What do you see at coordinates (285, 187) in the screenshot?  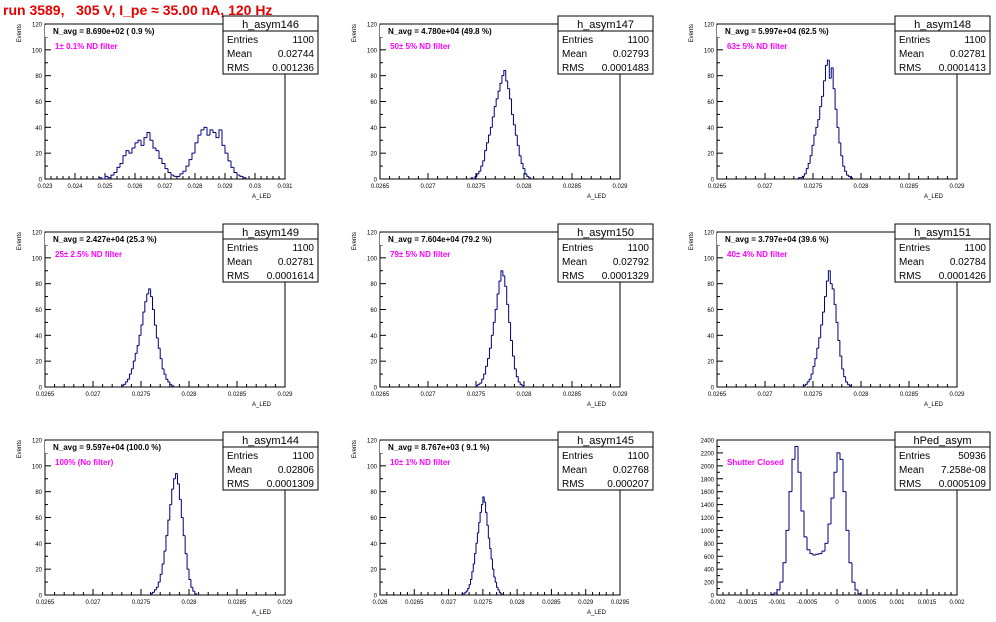 I see `x-tick-label: 0.031` at bounding box center [285, 187].